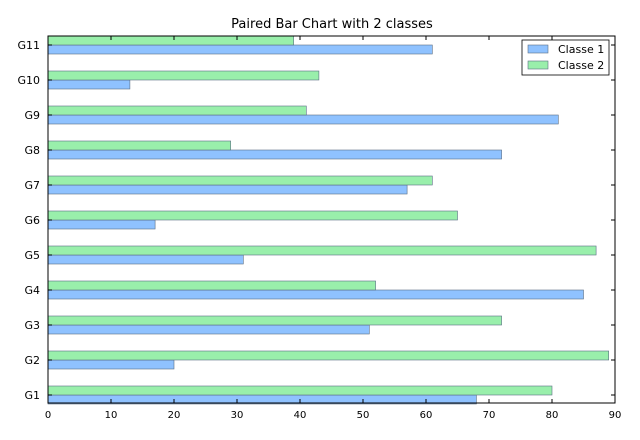 This screenshot has width=640, height=440. Describe the element at coordinates (615, 415) in the screenshot. I see `x-tick-label-90: 90` at that location.